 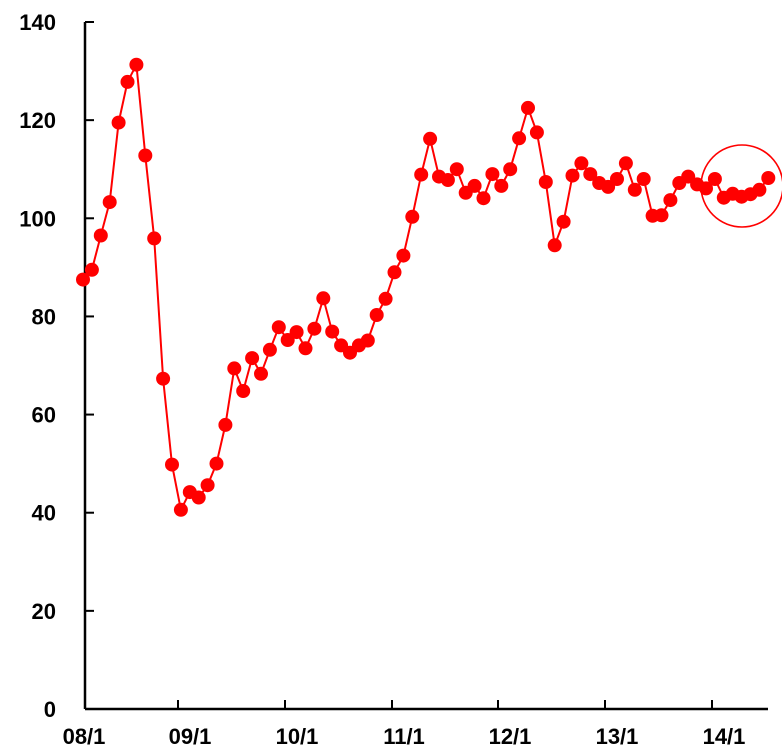 I want to click on y-tick-label: 60, so click(x=44, y=415).